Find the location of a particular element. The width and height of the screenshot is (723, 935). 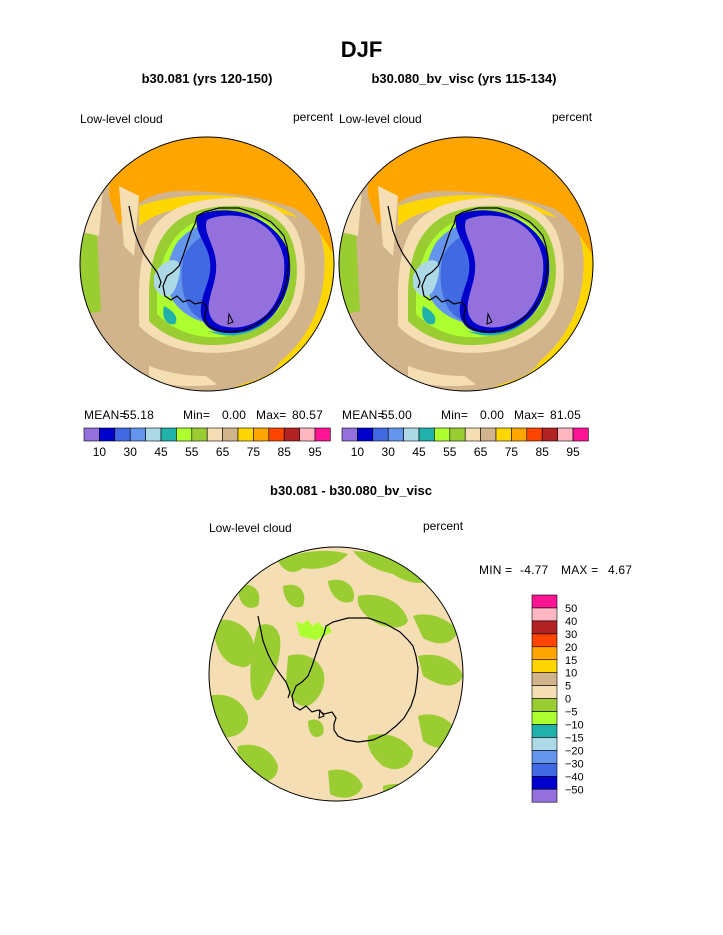

colorbar-2-tick-label: 85 is located at coordinates (543, 452).